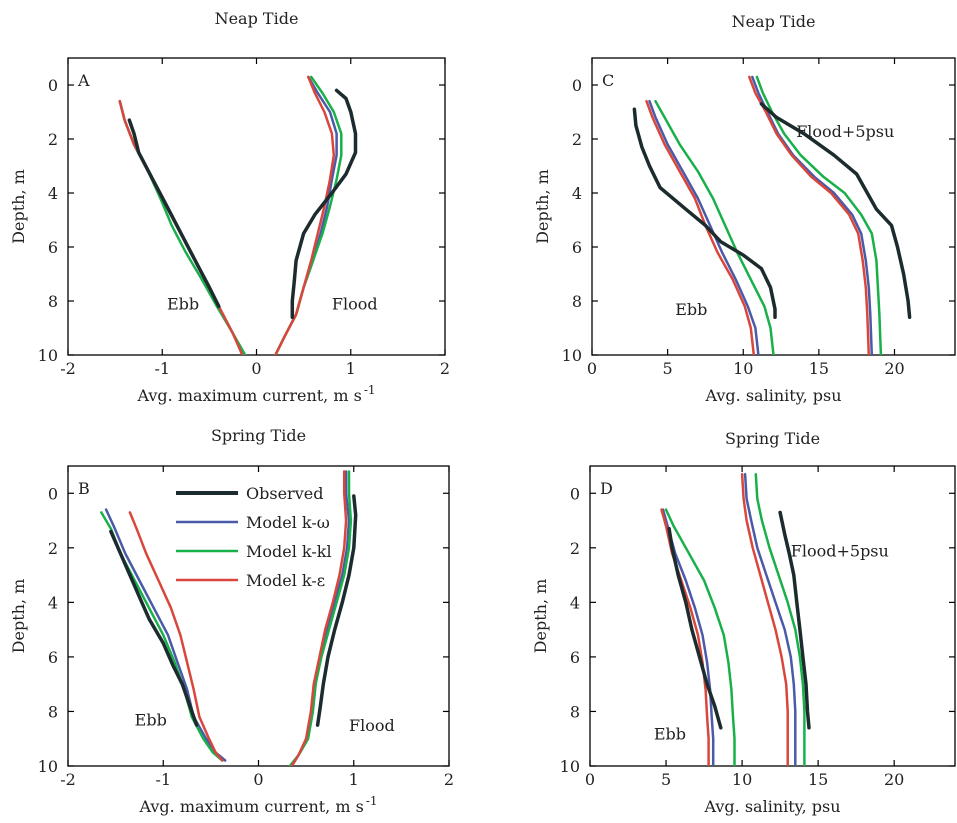  What do you see at coordinates (254, 537) in the screenshot?
I see `legend: Observed Model k-ω Model k-kl Model k-ε` at bounding box center [254, 537].